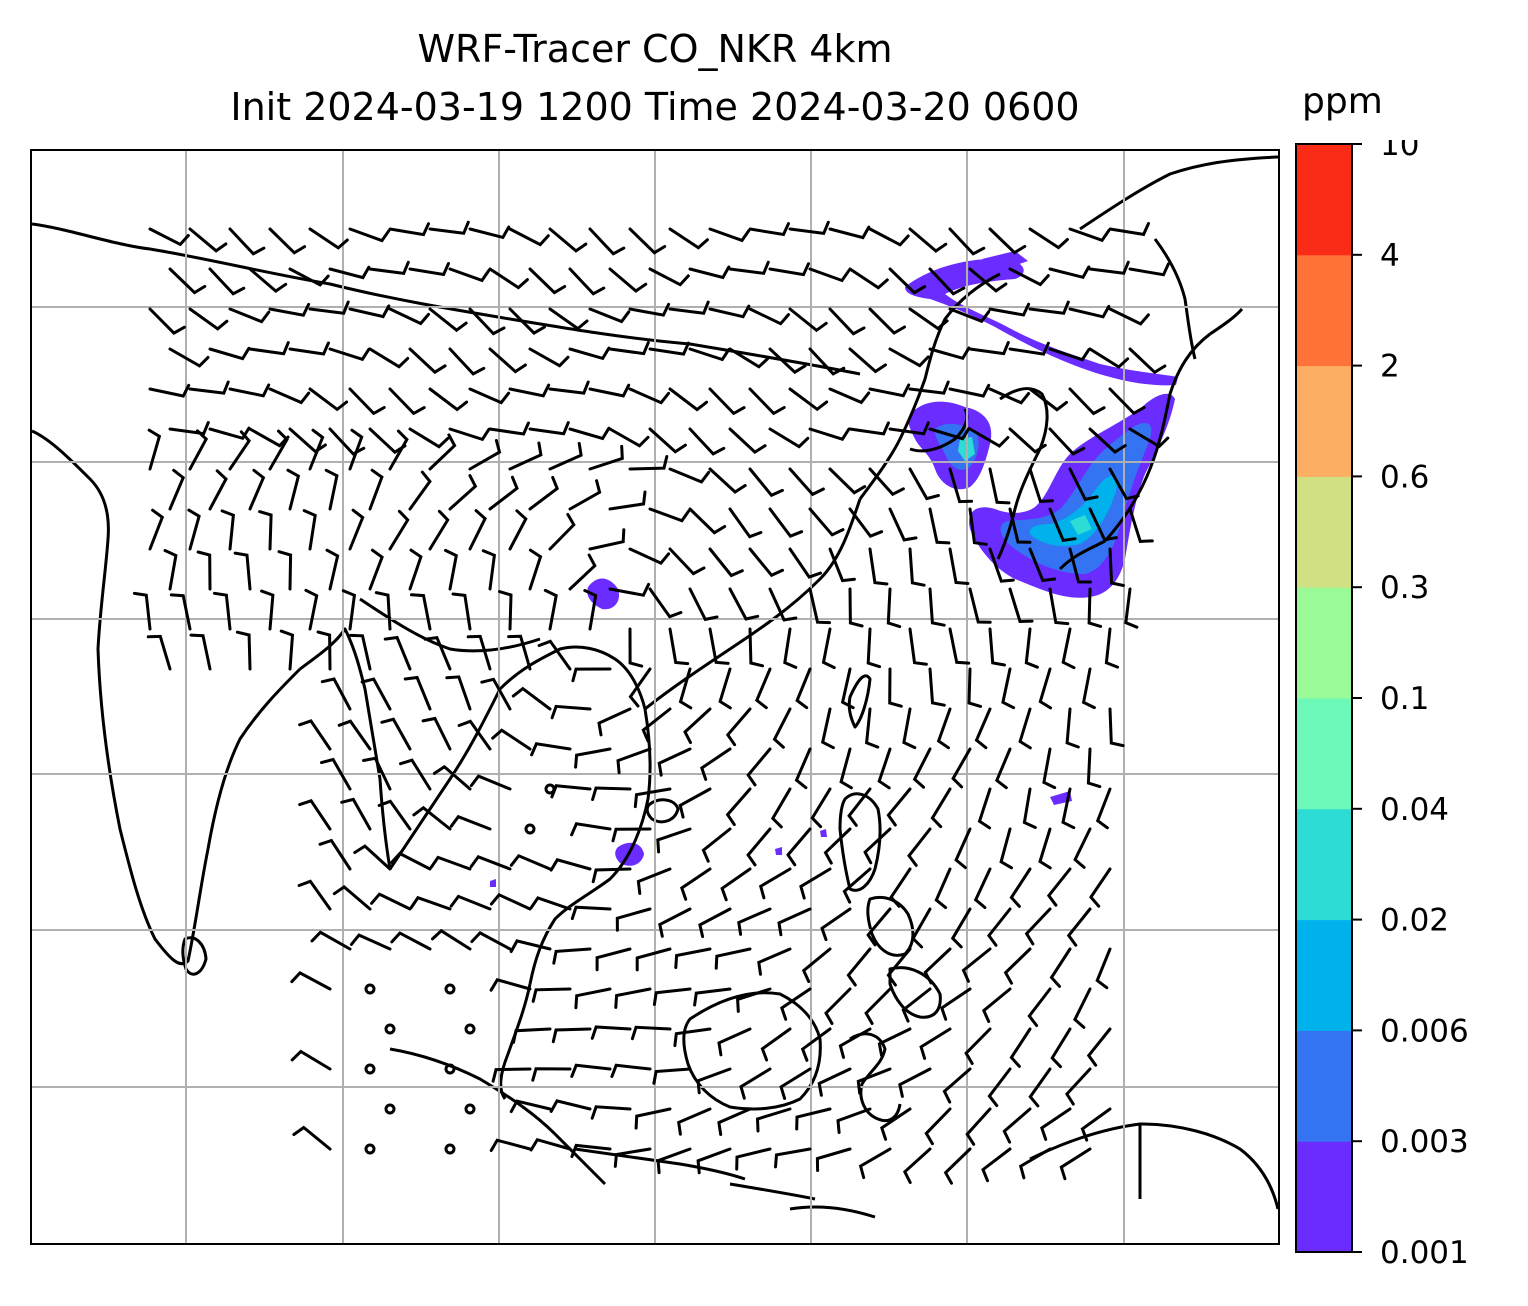 The image size is (1528, 1306). I want to click on colorbar-tick-label-7: 0.6, so click(1404, 477).